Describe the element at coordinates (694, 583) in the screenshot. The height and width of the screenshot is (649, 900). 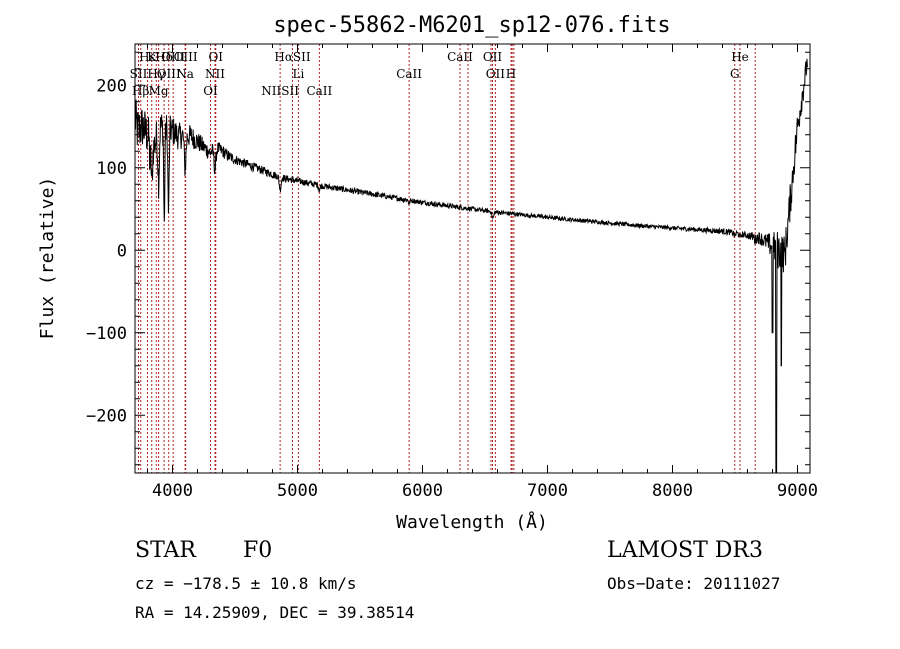
I see `obs-date: Obs−Date: 20111027` at that location.